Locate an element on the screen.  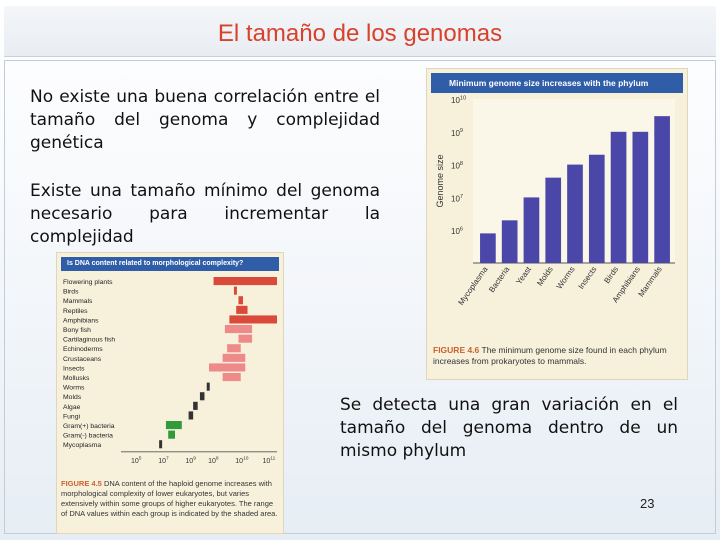
category-label: Gram(-) bacteria is located at coordinates (88, 436).